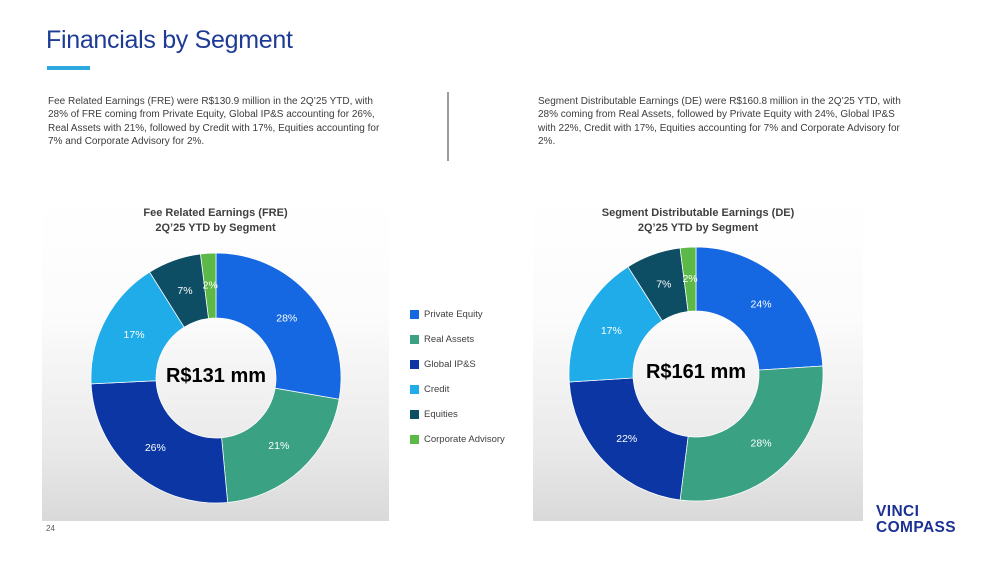 The width and height of the screenshot is (1000, 561). What do you see at coordinates (448, 126) in the screenshot?
I see `summary-divider` at bounding box center [448, 126].